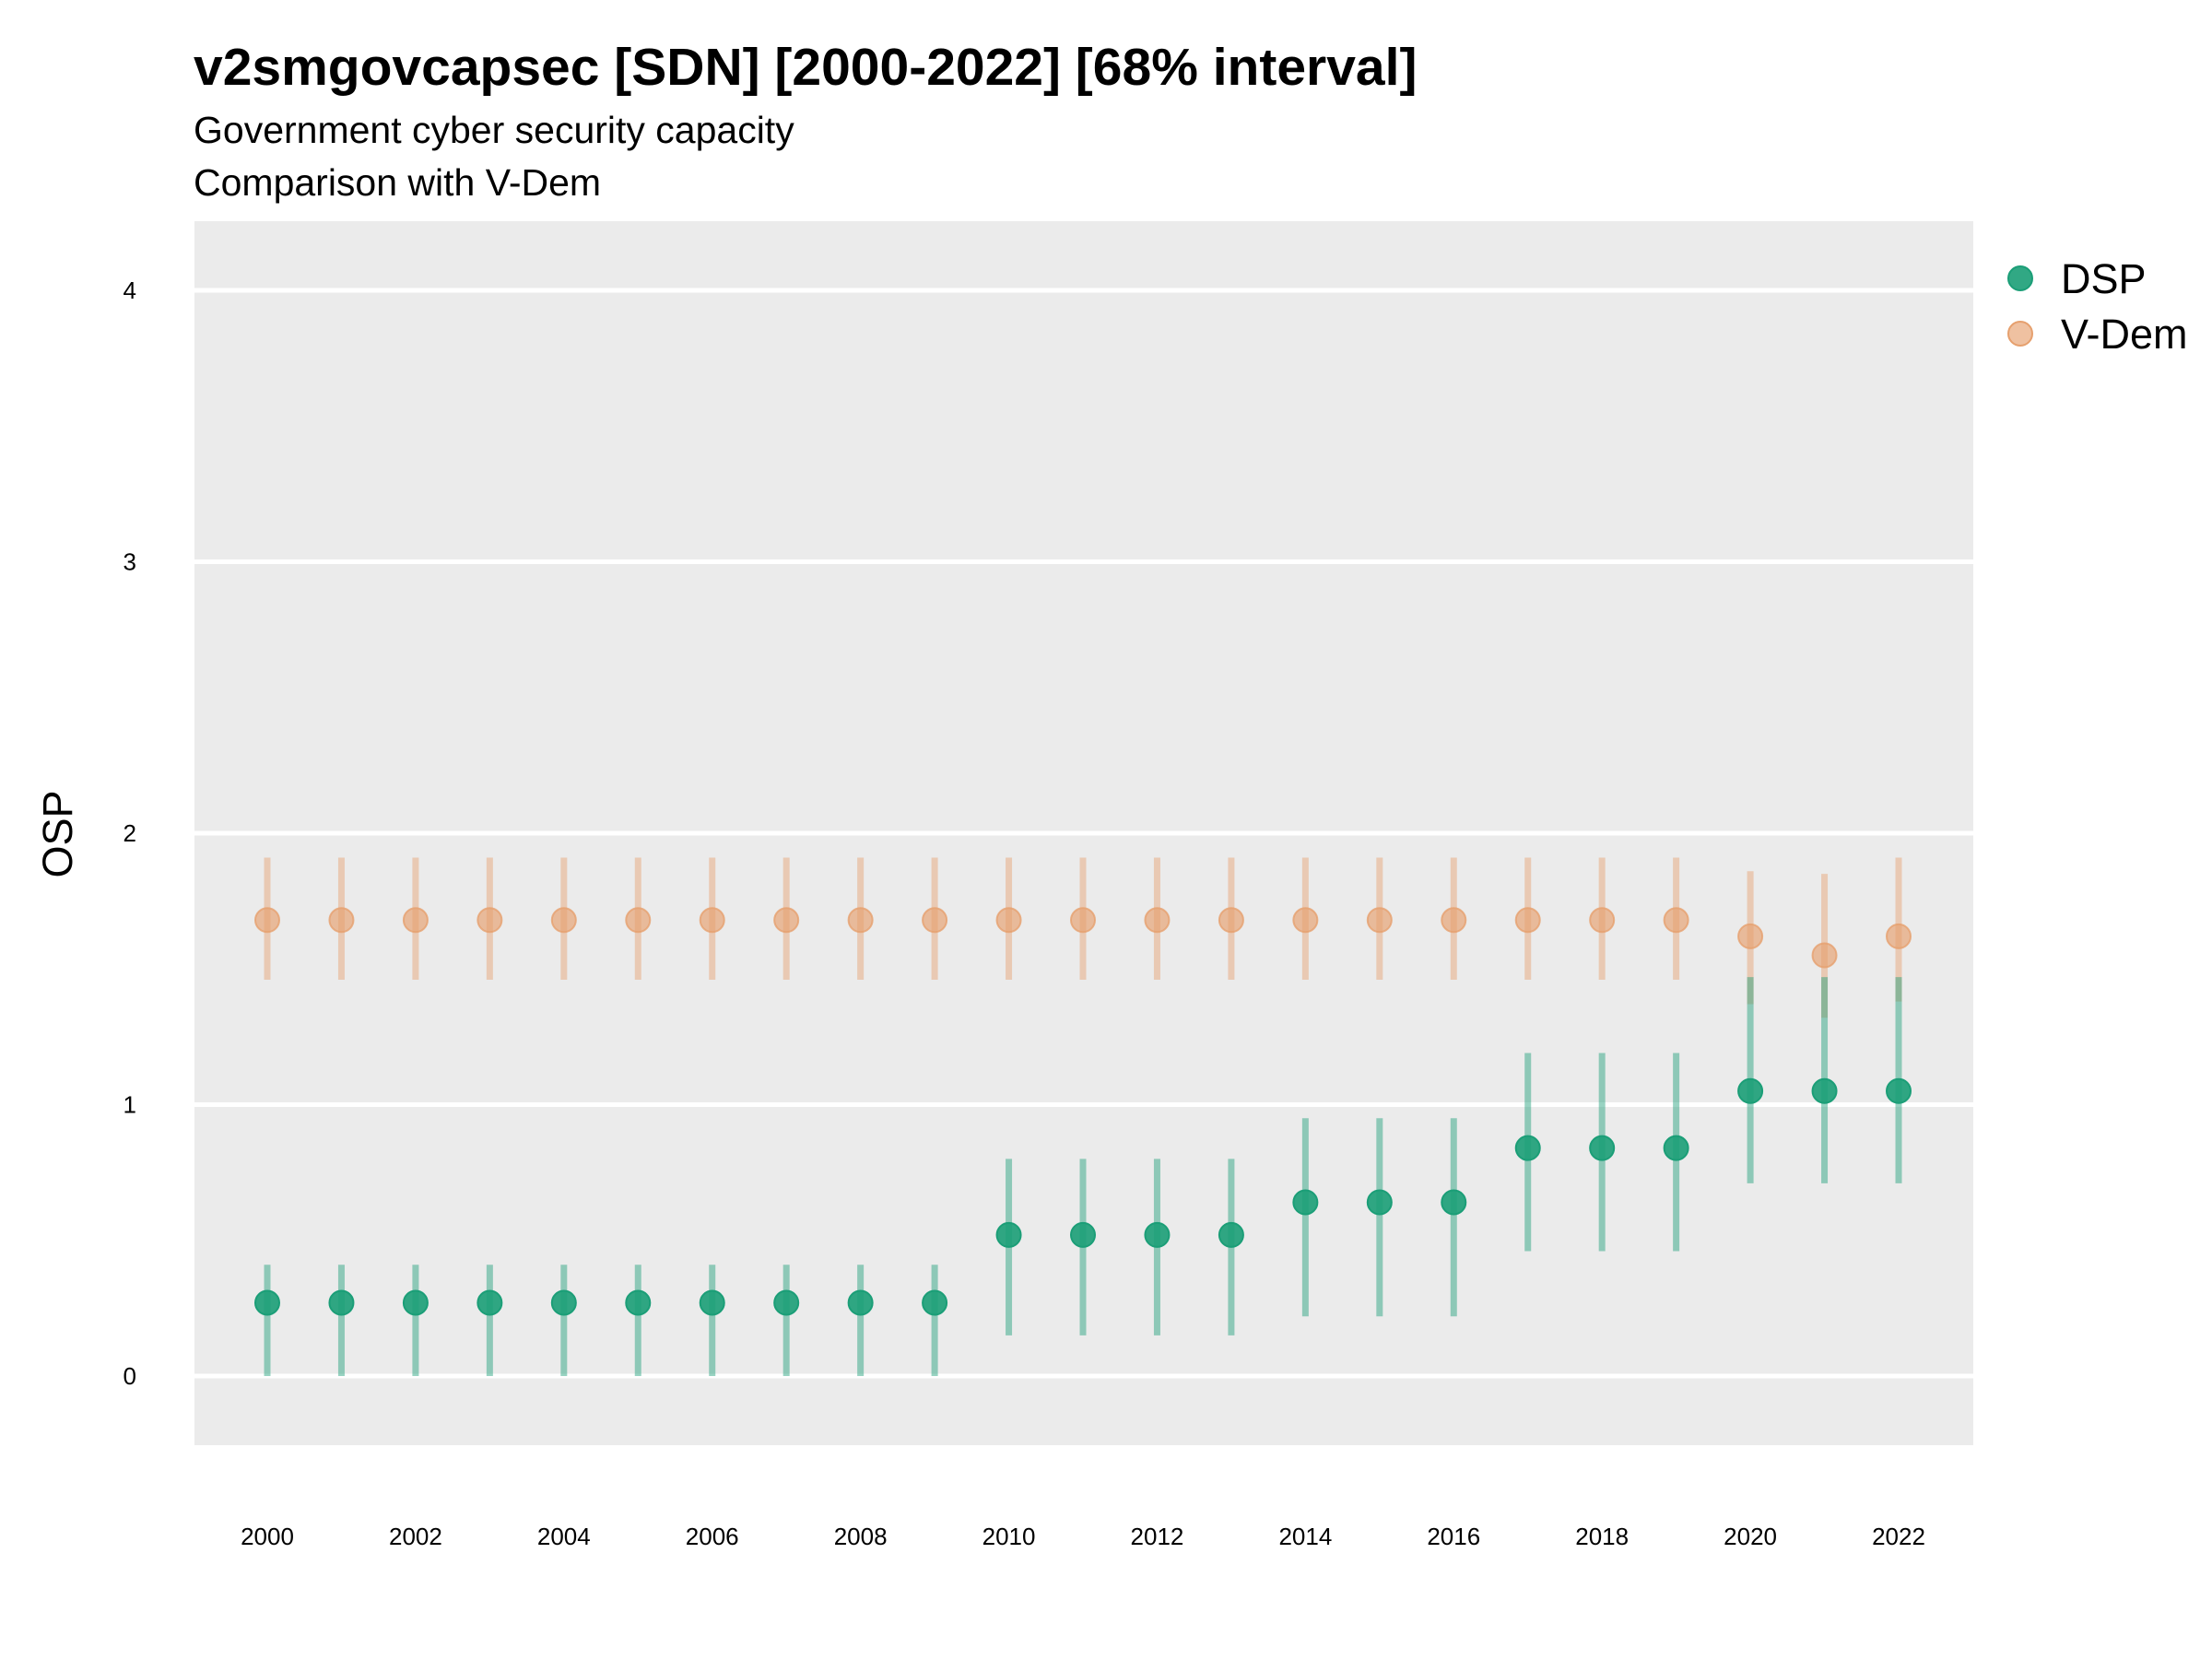 Image resolution: width=2212 pixels, height=1659 pixels. Describe the element at coordinates (1602, 1536) in the screenshot. I see `x-tick-label: 2018` at that location.